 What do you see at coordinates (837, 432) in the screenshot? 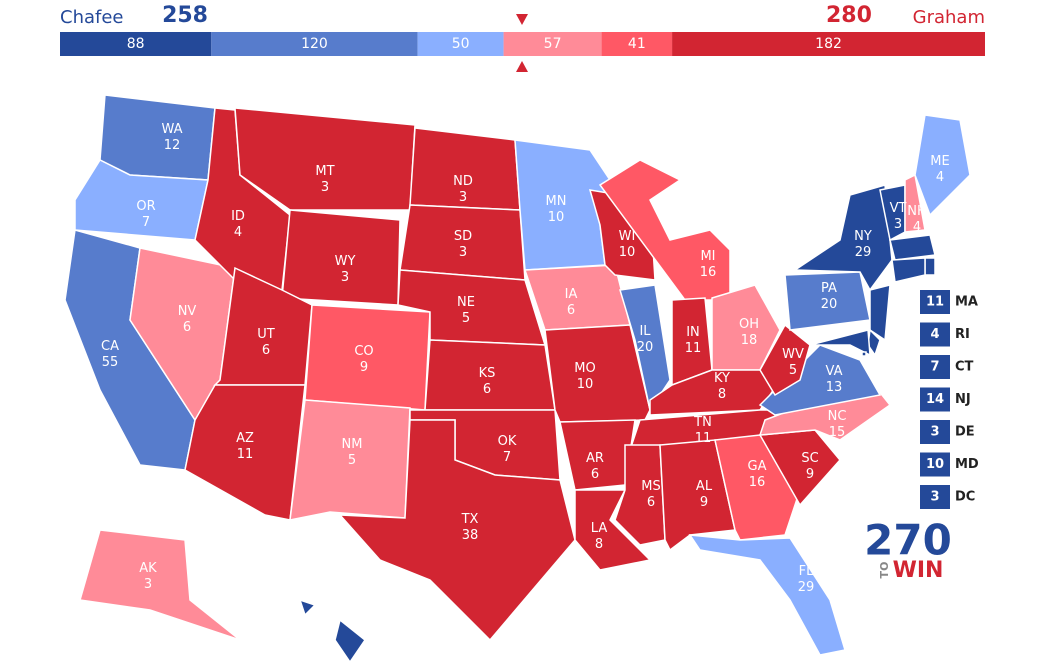
I see `state-ev: 15` at bounding box center [837, 432].